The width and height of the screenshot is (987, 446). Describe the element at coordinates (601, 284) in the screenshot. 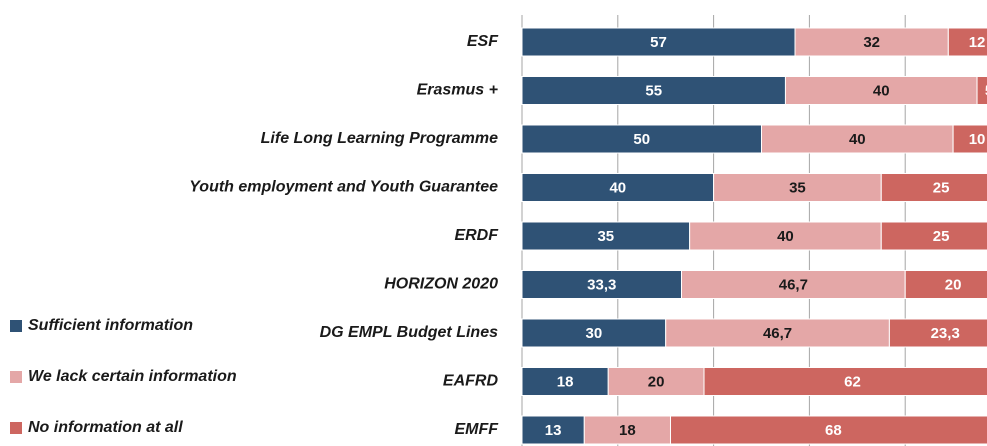

I see `value-label: 33,3` at that location.